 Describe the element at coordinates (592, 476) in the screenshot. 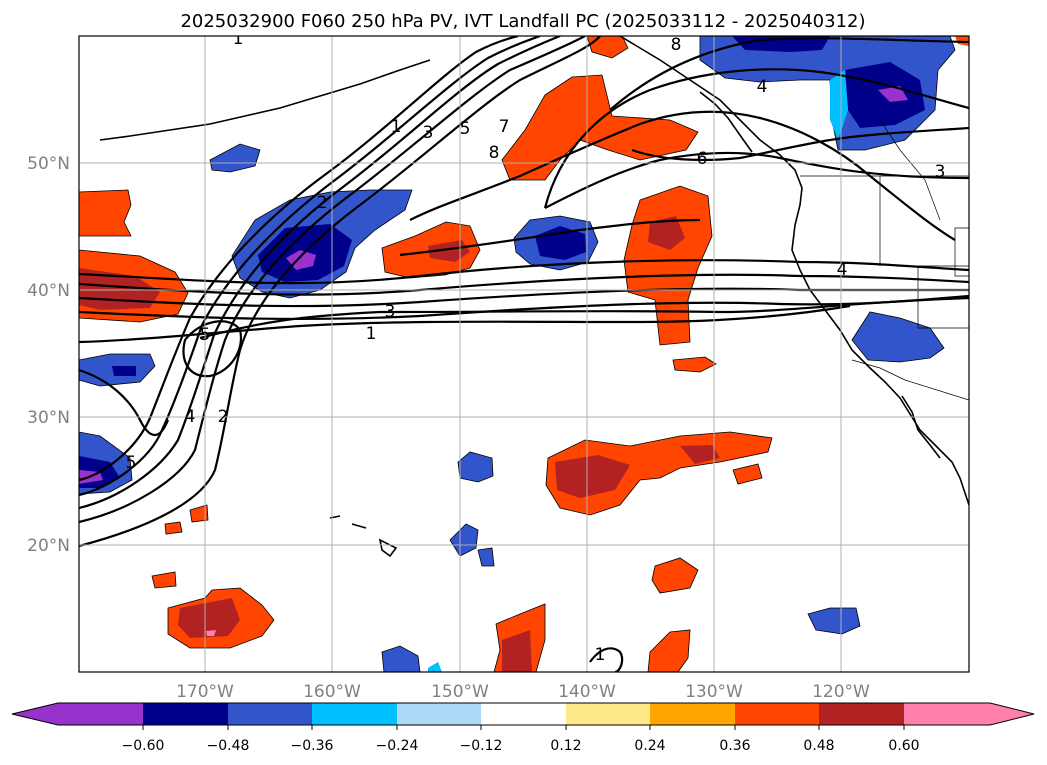

I see `pos-anomaly-subtropic-a-core` at that location.